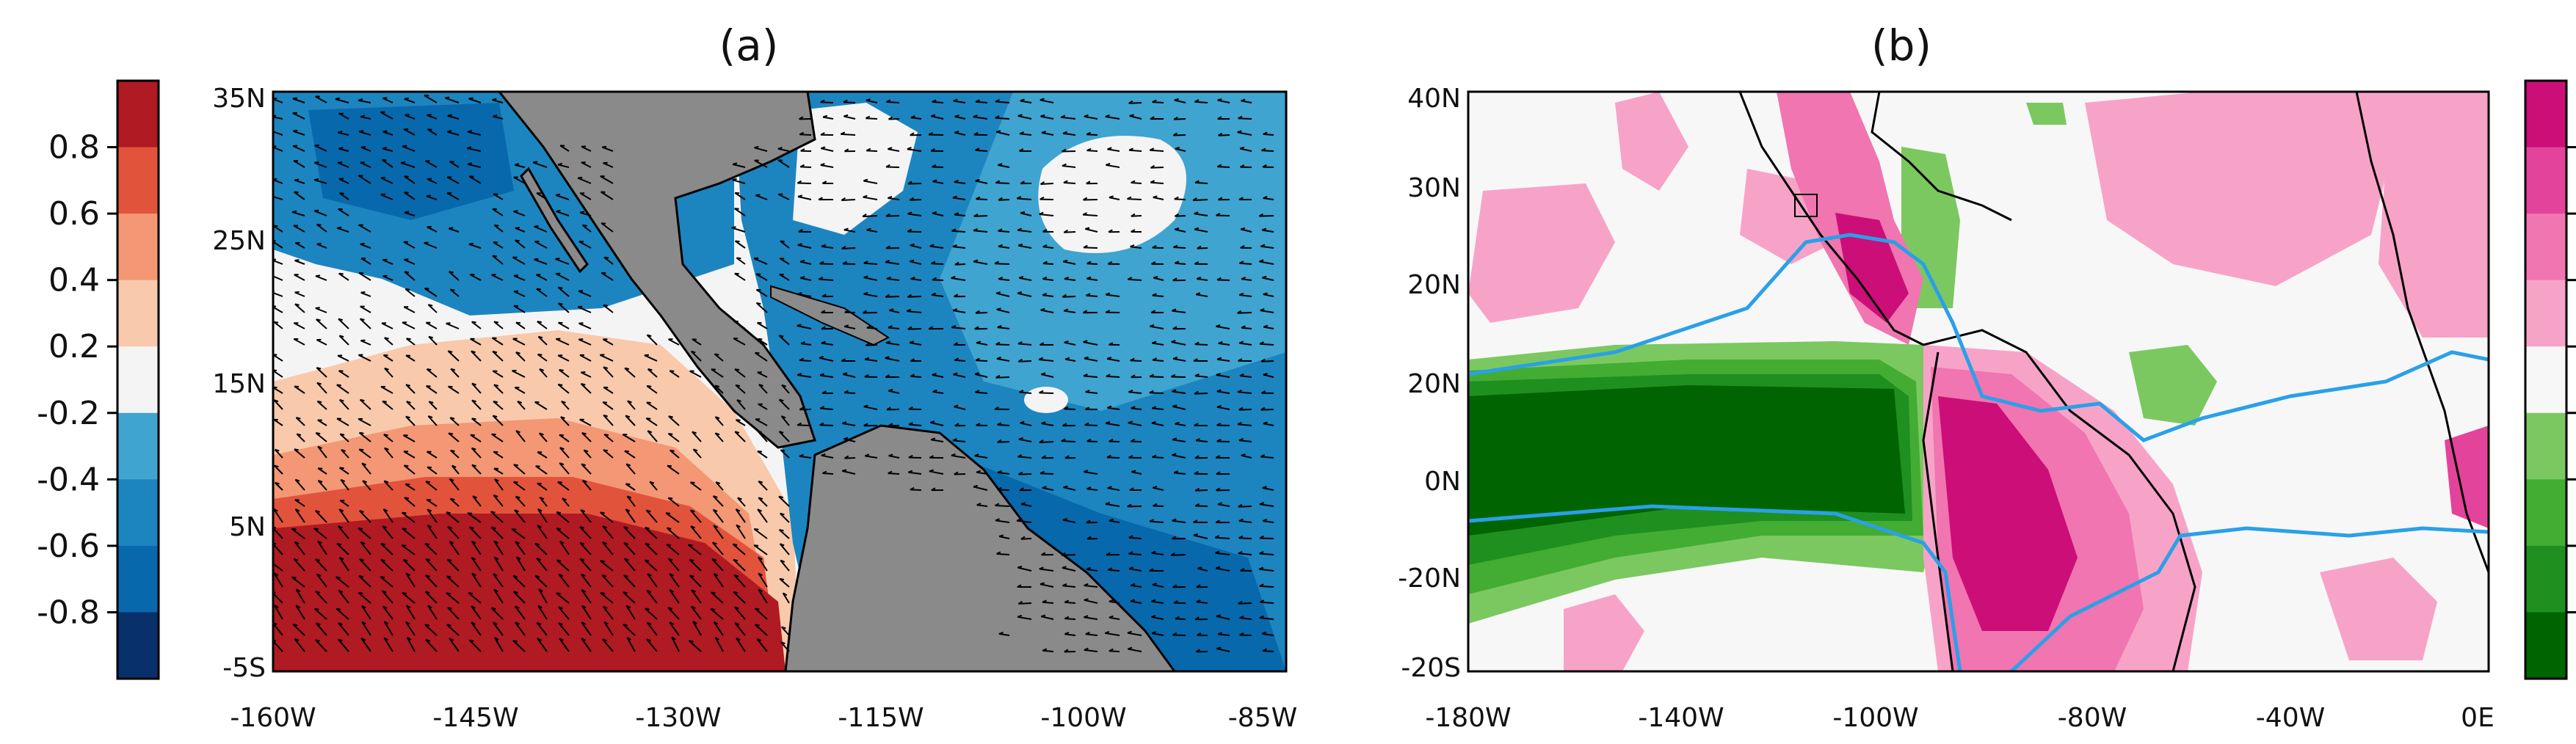  Describe the element at coordinates (2546, 446) in the screenshot. I see `colorbar-b-swatch` at that location.